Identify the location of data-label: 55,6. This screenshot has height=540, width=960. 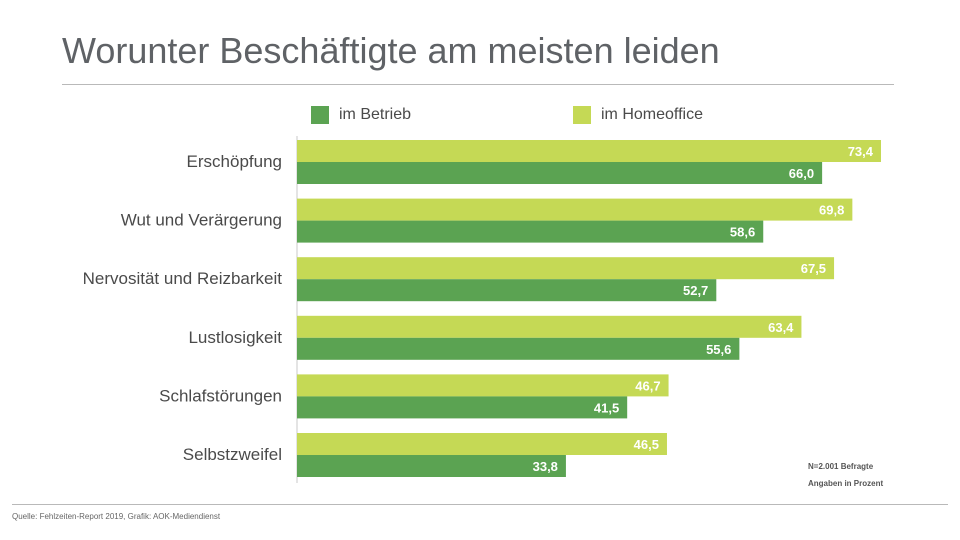
(718, 349).